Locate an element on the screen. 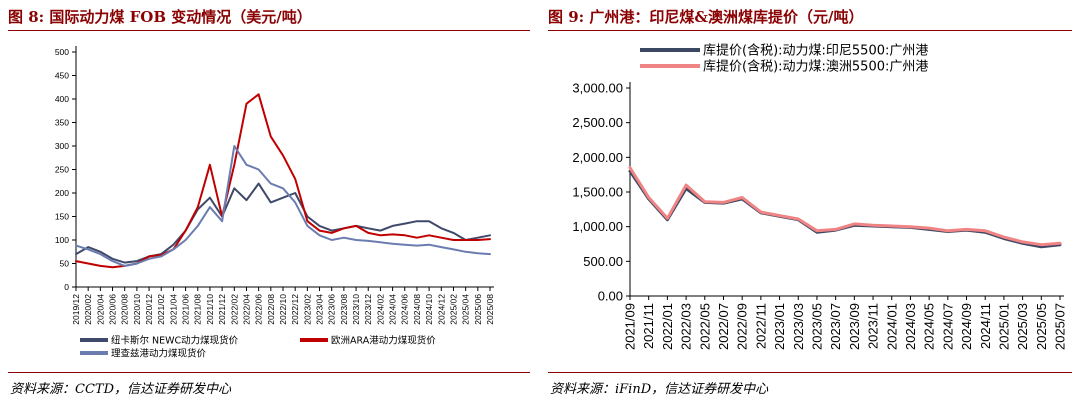 Image resolution: width=1080 pixels, height=403 pixels. x-tick-label: 2025/07 is located at coordinates (1060, 326).